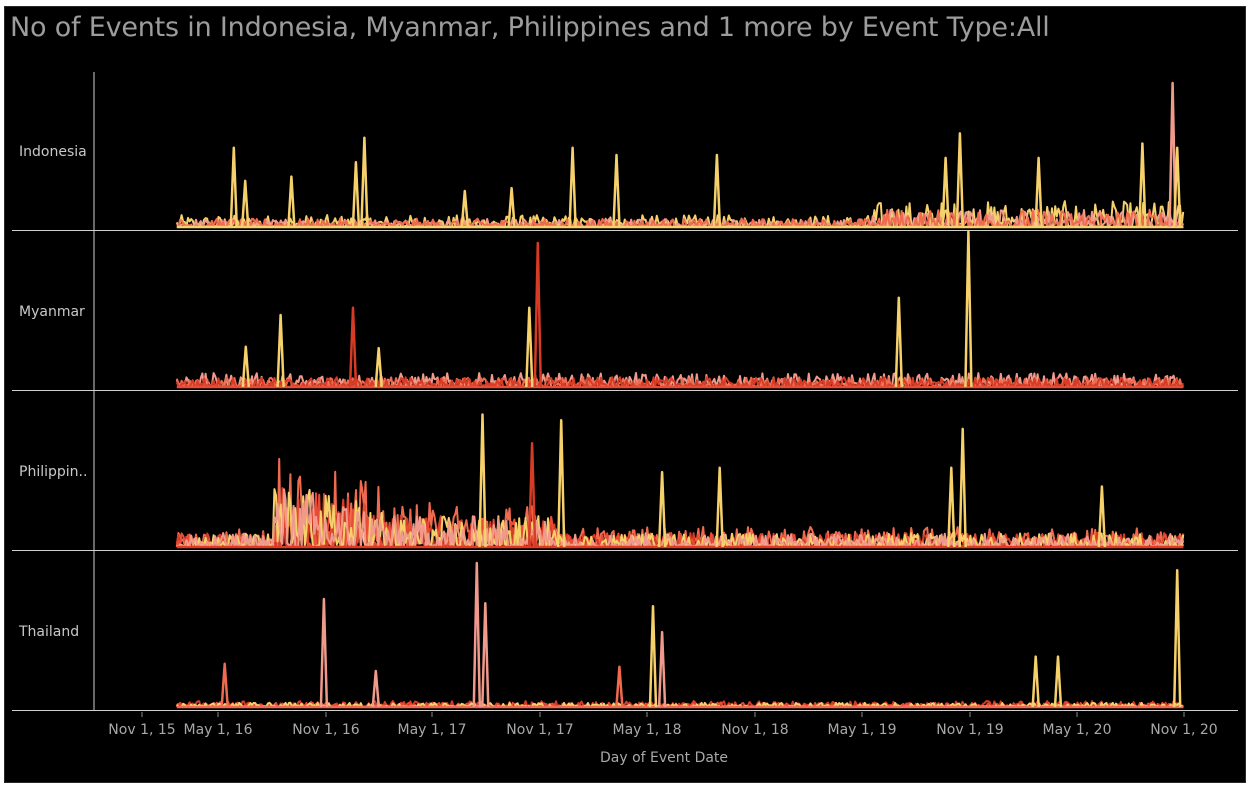  Describe the element at coordinates (48, 632) in the screenshot. I see `row-label-3: Thailand` at that location.